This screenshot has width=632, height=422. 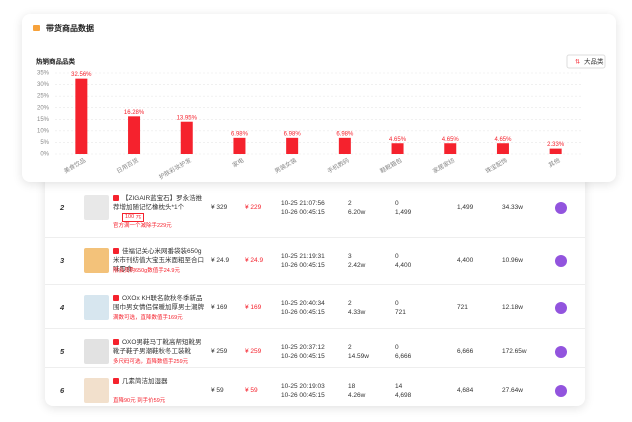 What do you see at coordinates (62, 260) in the screenshot?
I see `rank: 3` at bounding box center [62, 260].